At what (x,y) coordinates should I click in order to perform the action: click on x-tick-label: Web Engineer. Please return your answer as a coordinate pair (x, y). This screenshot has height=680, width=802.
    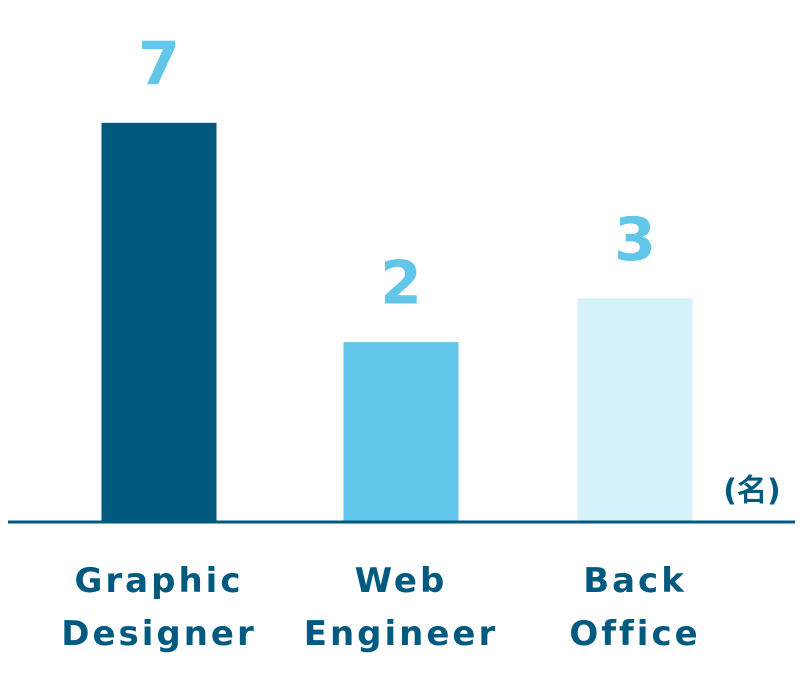
    Looking at the image, I should click on (401, 607).